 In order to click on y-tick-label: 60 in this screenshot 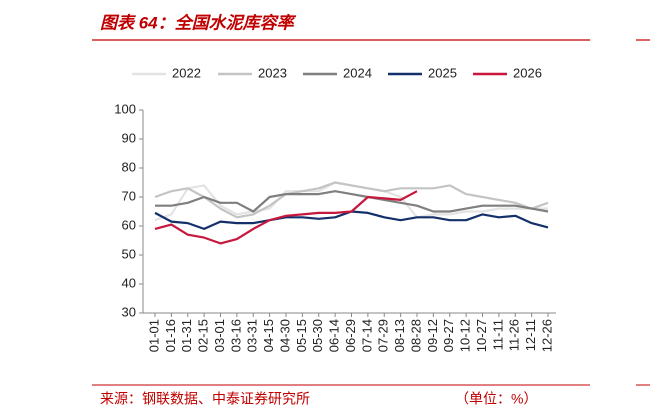, I will do `click(129, 224)`.